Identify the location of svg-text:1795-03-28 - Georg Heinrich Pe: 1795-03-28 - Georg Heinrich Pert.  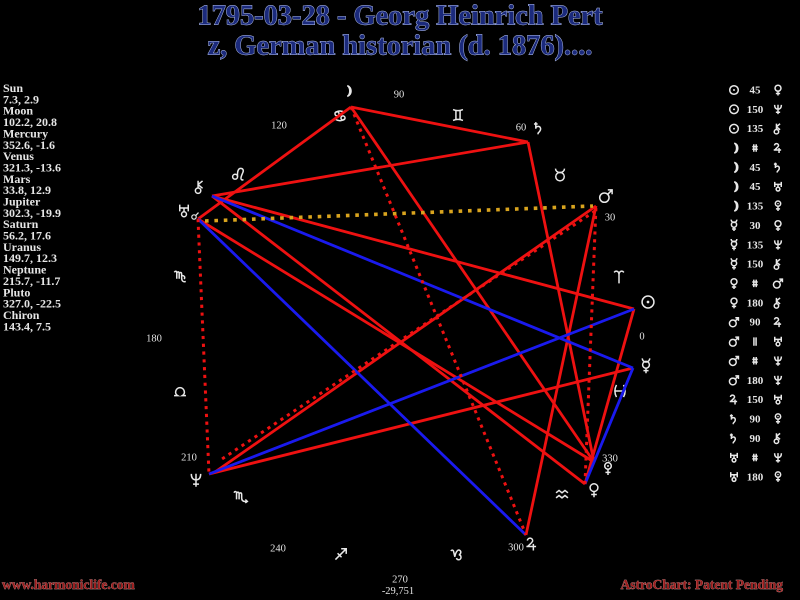
(400, 16).